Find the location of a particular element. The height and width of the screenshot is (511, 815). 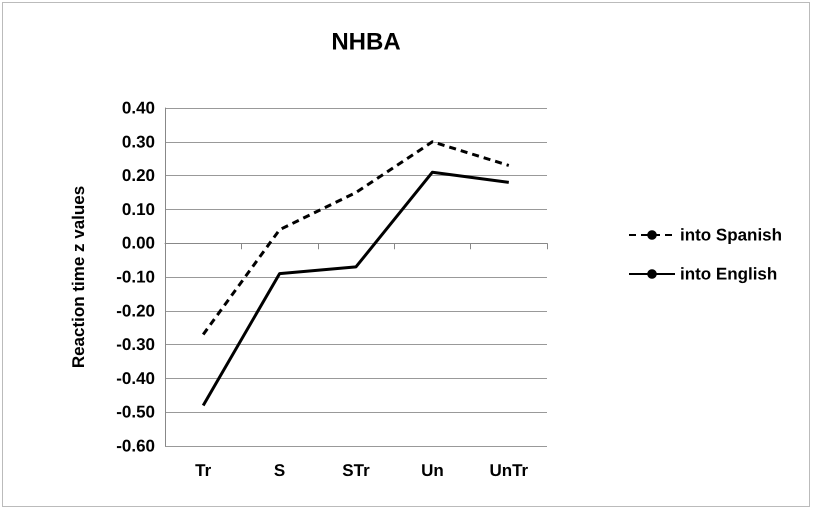

x-tick-label: UnTr is located at coordinates (509, 470).